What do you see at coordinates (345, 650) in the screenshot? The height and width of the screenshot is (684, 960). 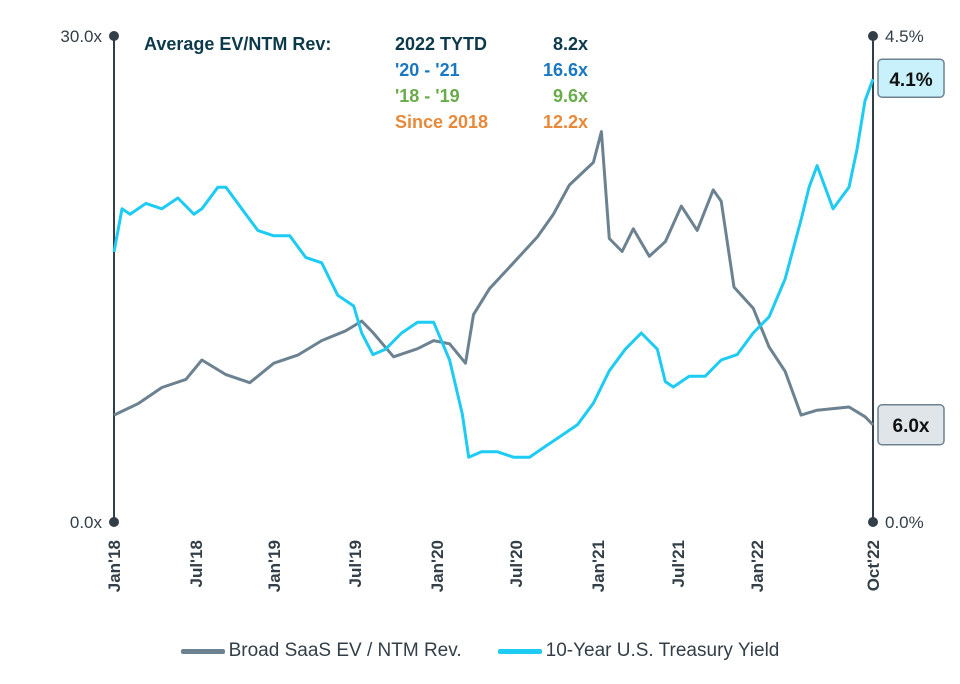 I see `legend-label-saas: Broad SaaS EV / NTM Rev.` at bounding box center [345, 650].